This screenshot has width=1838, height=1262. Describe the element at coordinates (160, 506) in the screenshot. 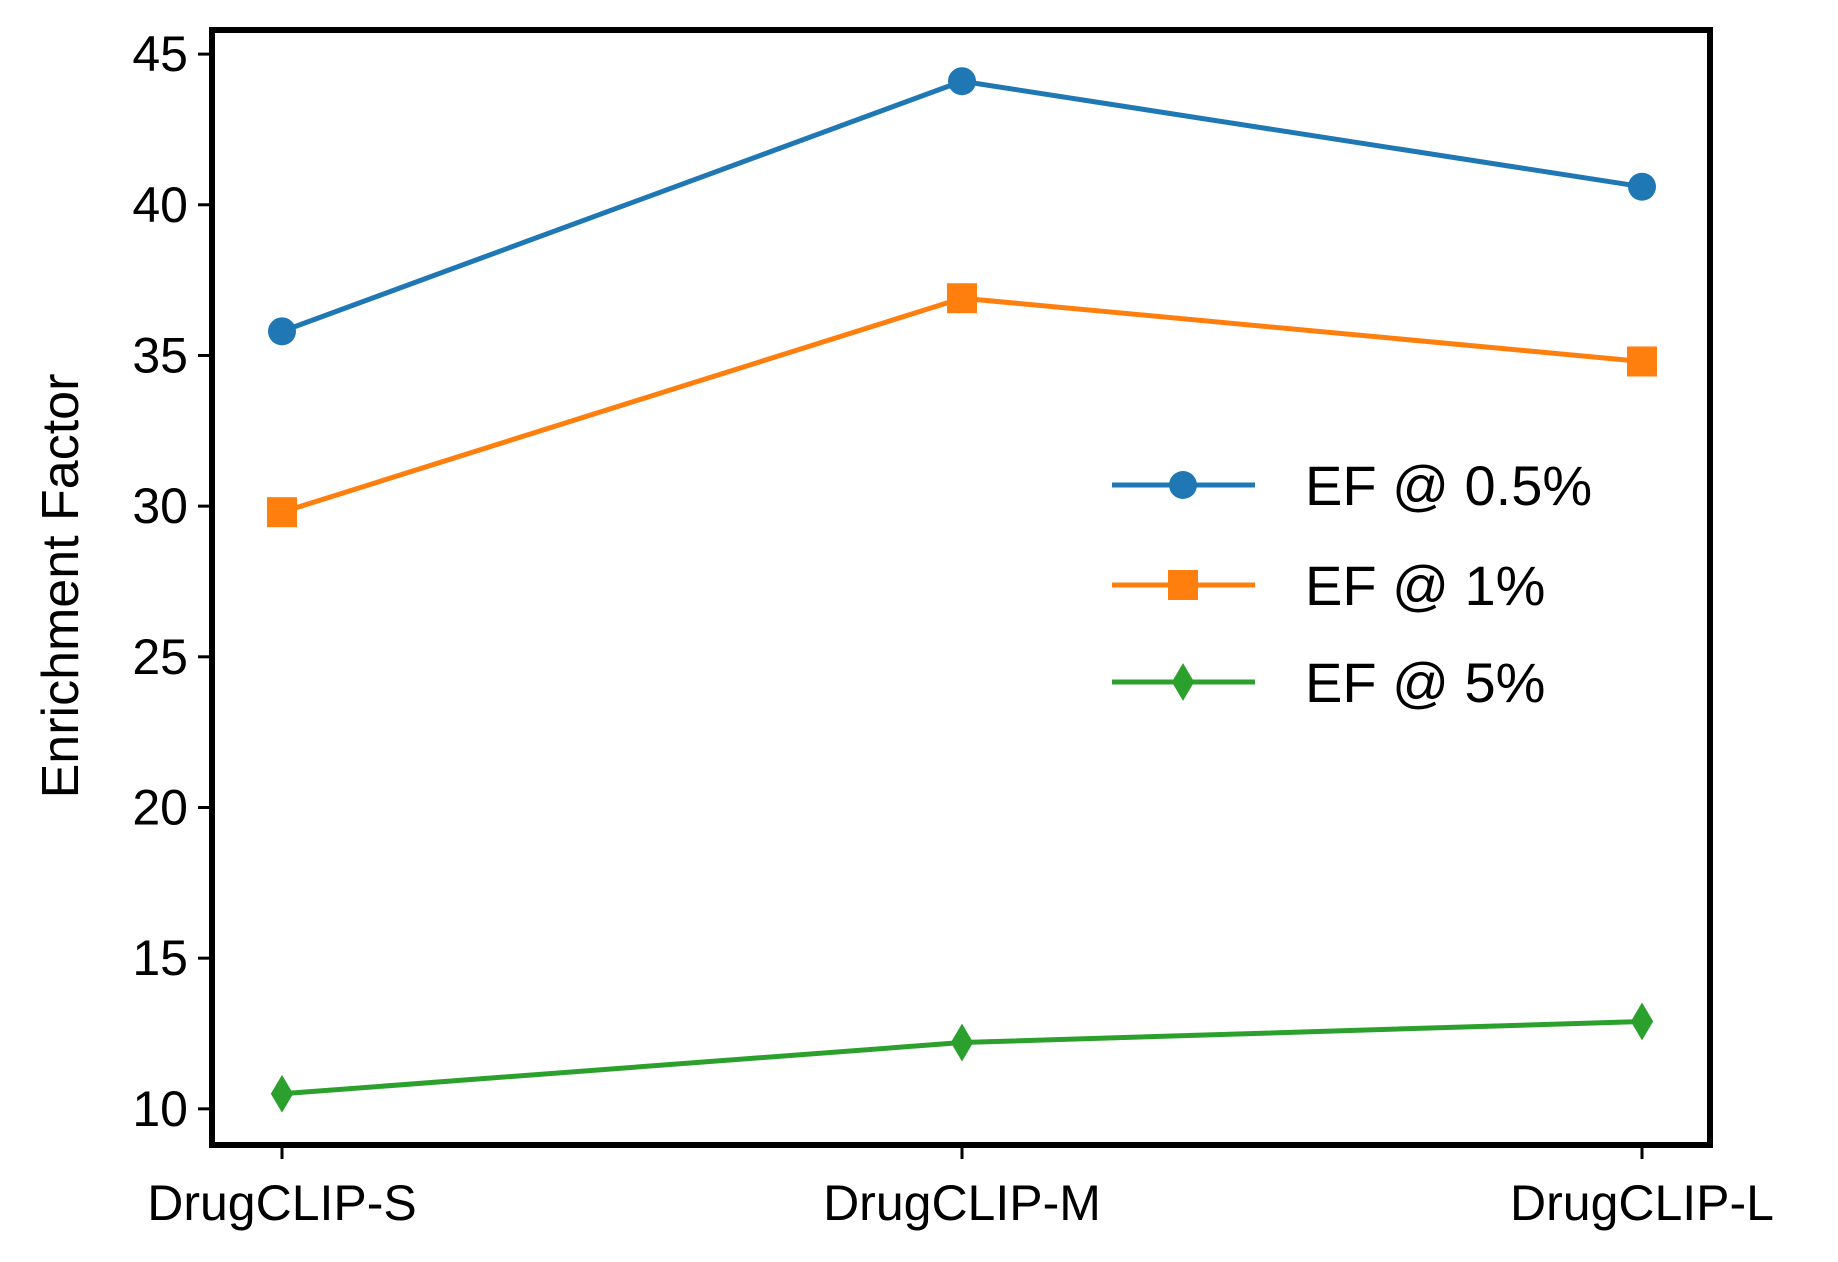

I see `y-tick-label: 30` at that location.